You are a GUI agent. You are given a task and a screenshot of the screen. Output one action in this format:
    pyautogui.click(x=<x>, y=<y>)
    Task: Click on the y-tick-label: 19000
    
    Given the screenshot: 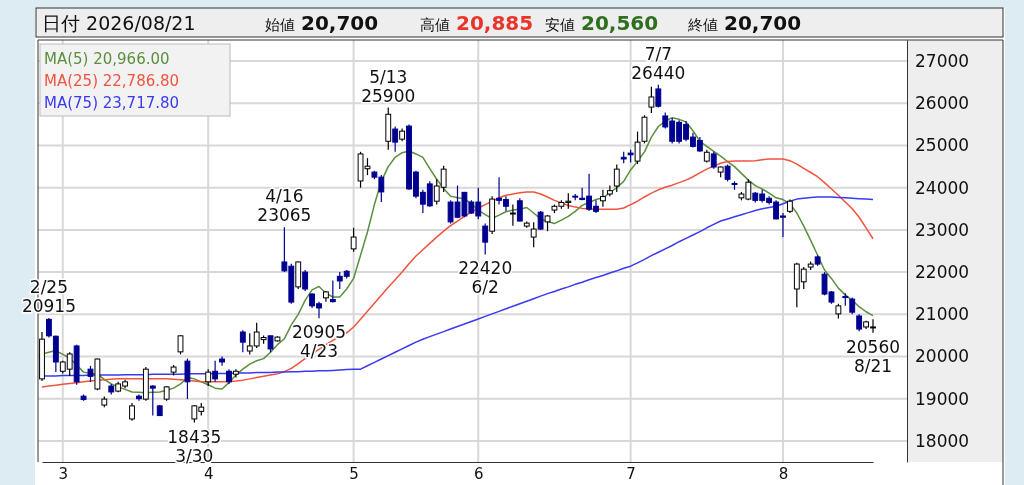 What is the action you would take?
    pyautogui.click(x=942, y=398)
    